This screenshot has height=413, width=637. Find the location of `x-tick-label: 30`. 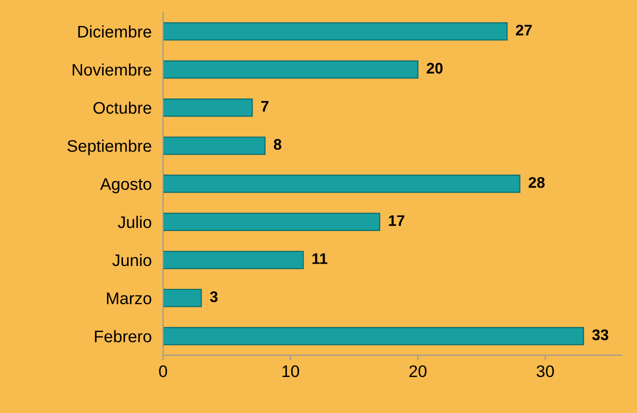

x-tick-label: 30 is located at coordinates (545, 371).